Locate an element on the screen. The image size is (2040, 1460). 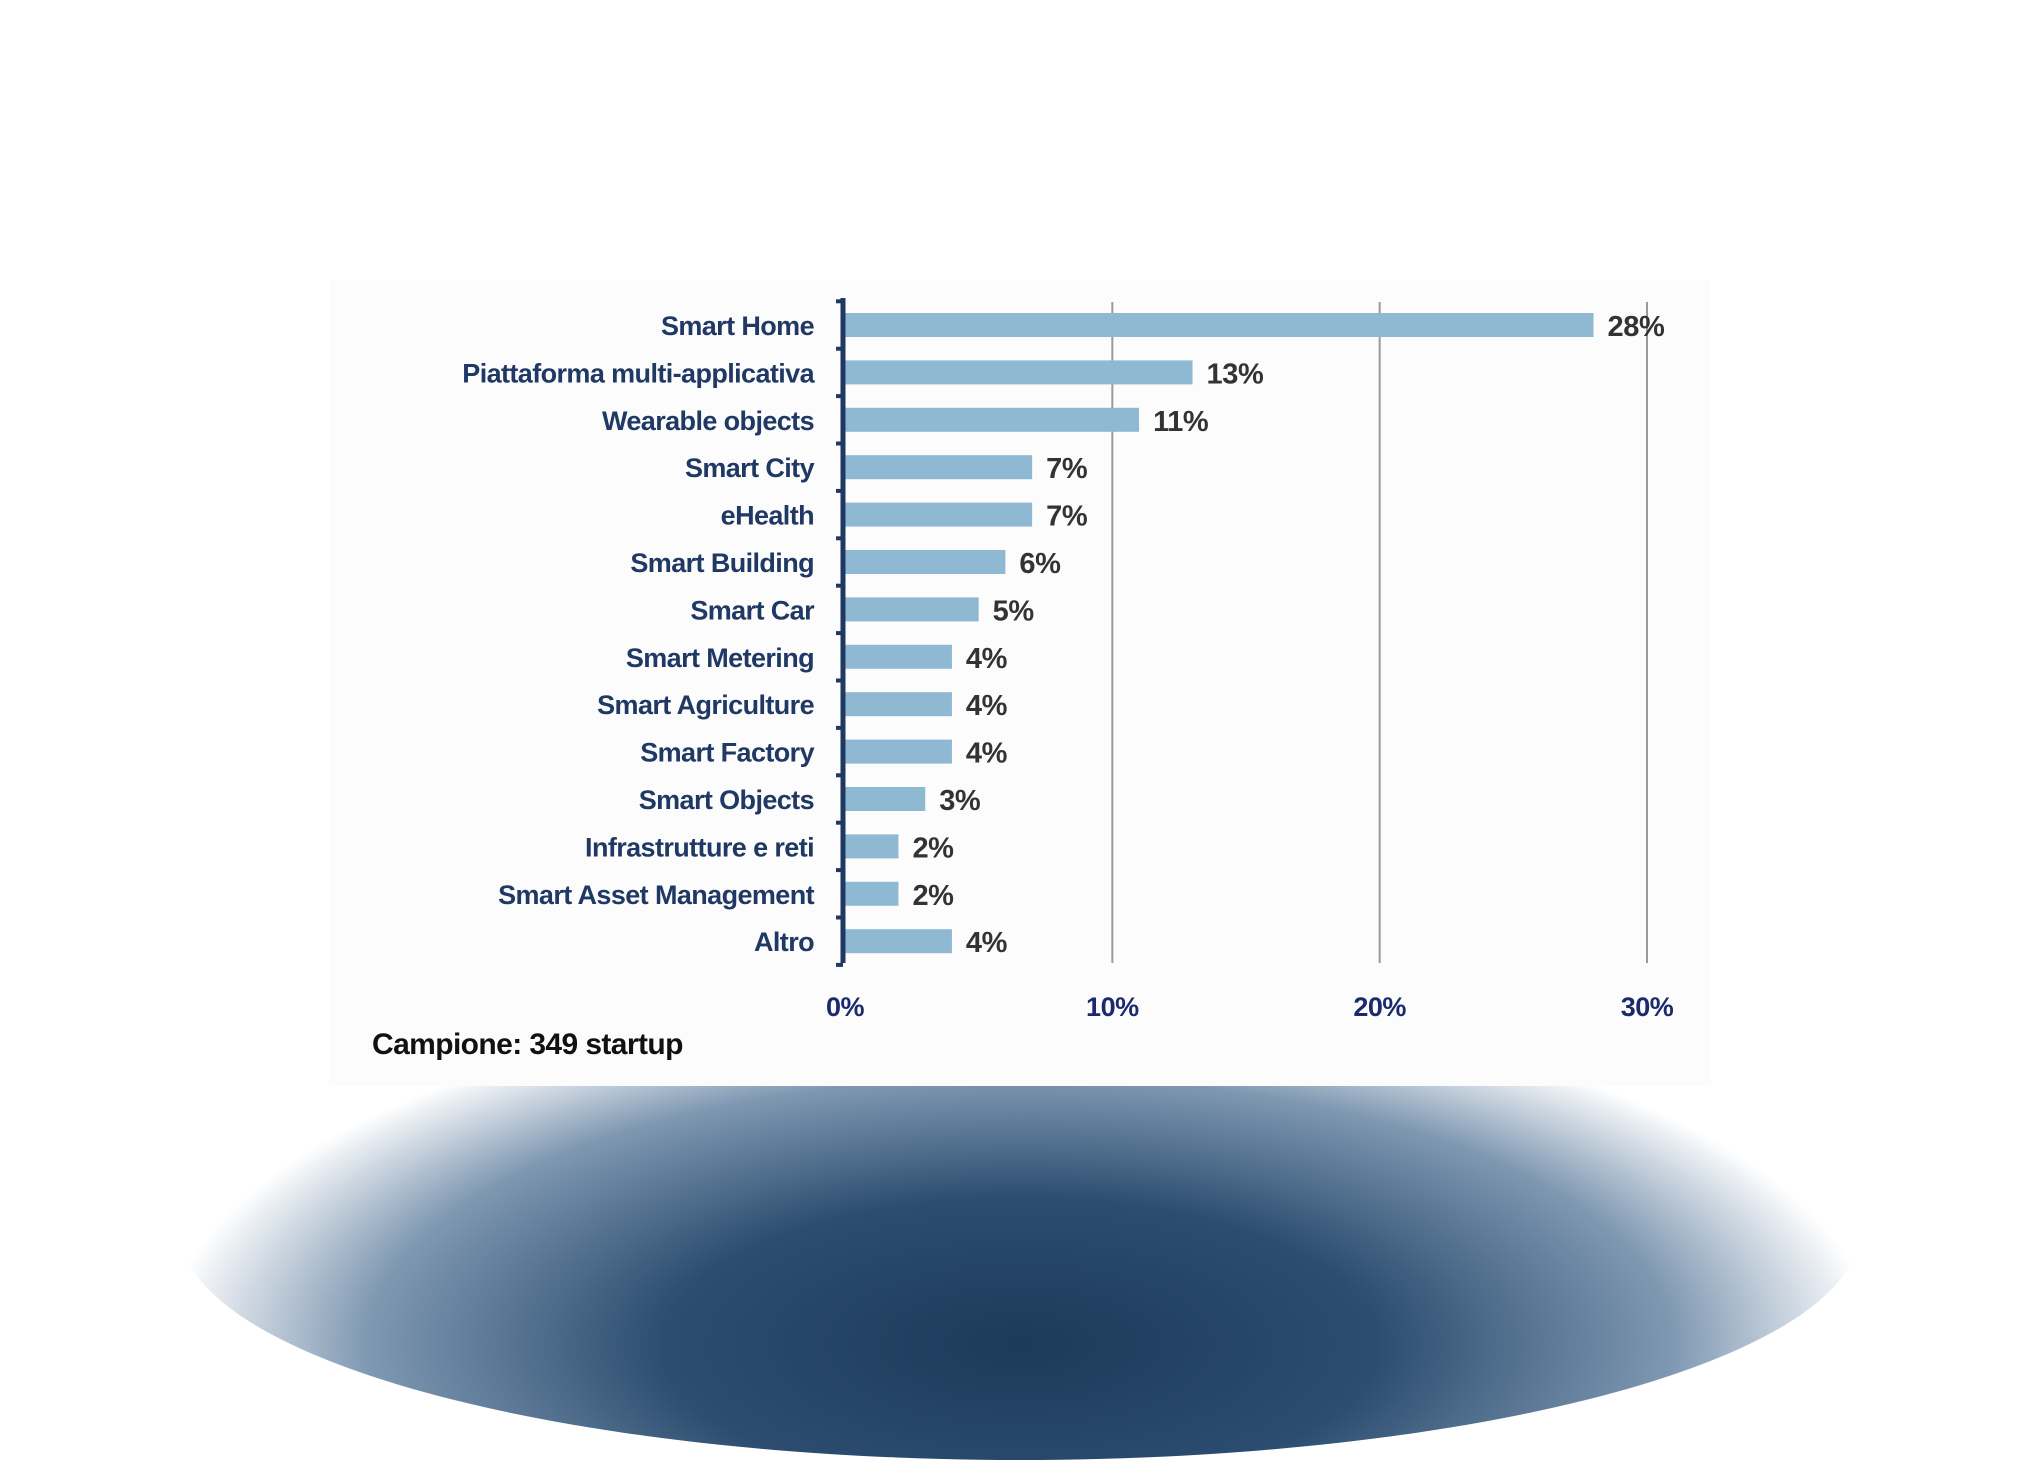
category-label: Smart Building is located at coordinates (722, 563).